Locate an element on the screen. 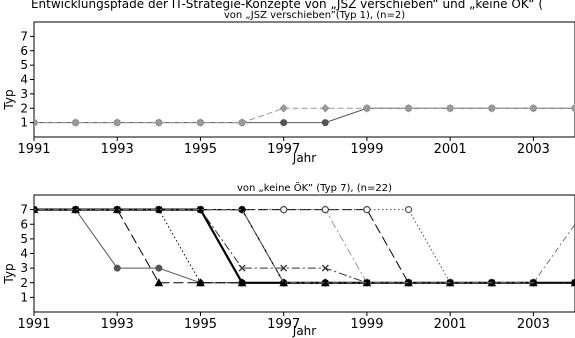  panel-top-title: von „JSZ verschieben”(Typ 1), (n=2) is located at coordinates (314, 15).